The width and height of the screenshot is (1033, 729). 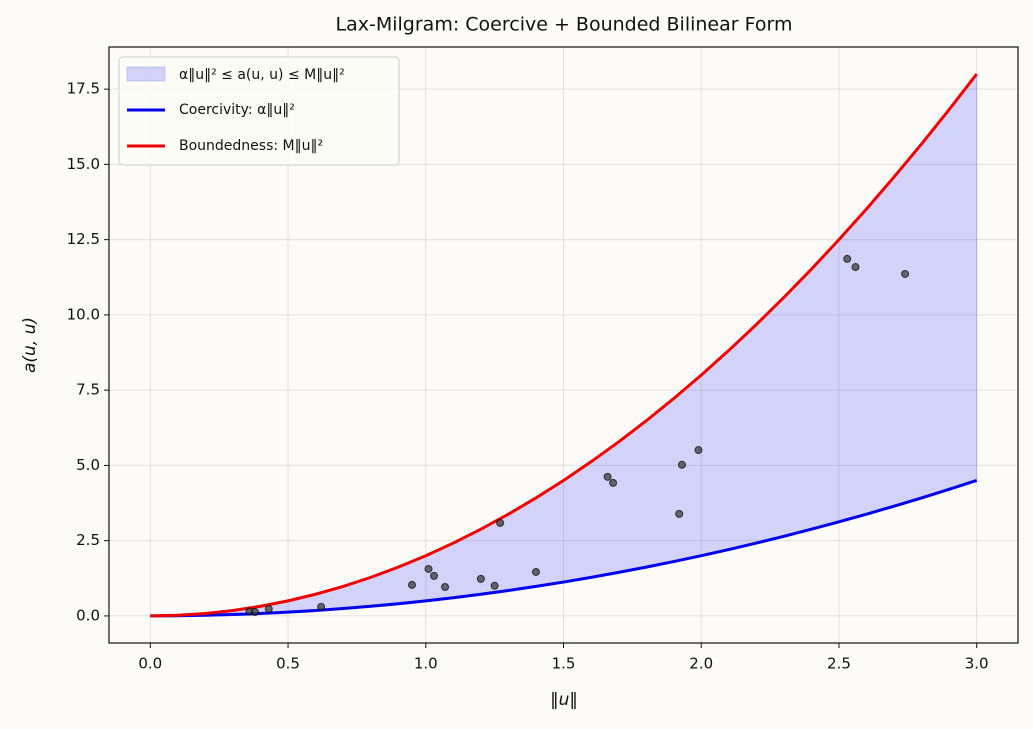 I want to click on x-tick-label: 3.0, so click(x=977, y=664).